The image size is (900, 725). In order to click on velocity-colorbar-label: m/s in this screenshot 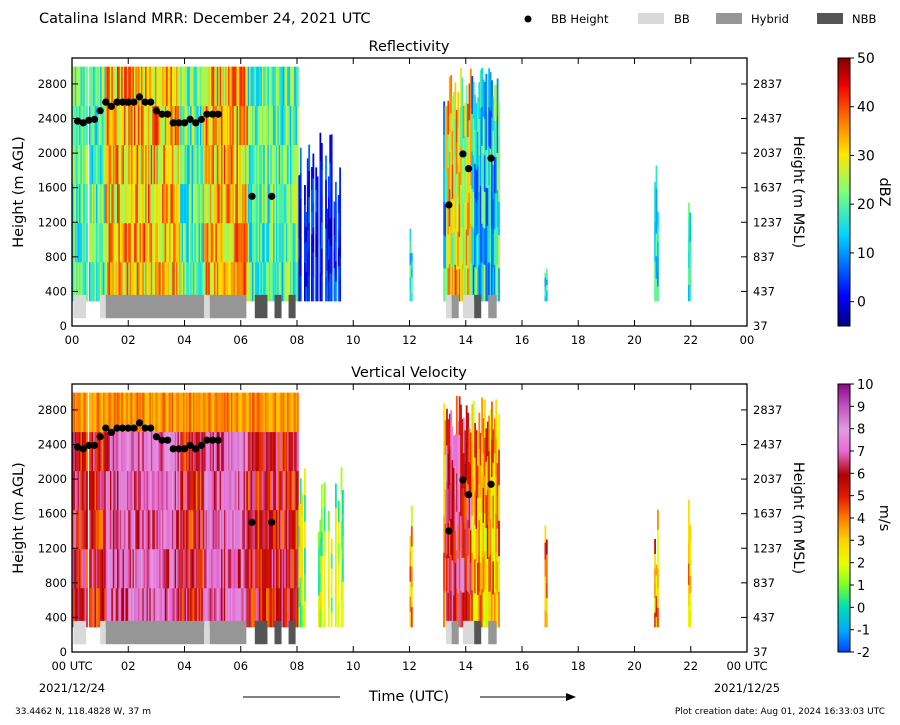, I will do `click(884, 518)`.